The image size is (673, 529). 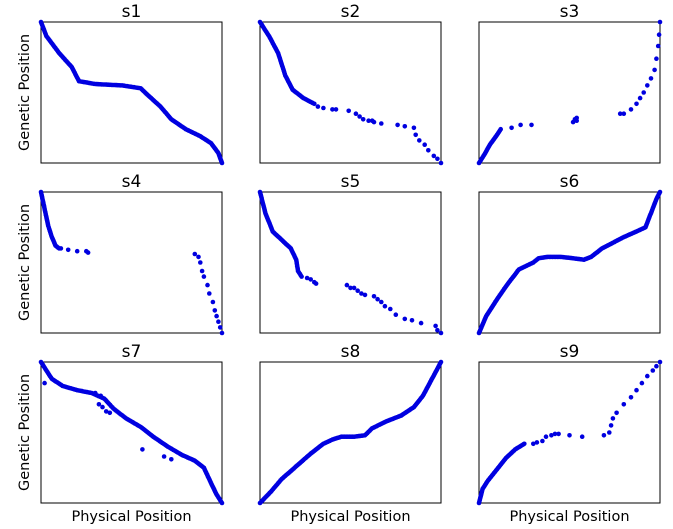 I want to click on panel-title: s3, so click(x=570, y=12).